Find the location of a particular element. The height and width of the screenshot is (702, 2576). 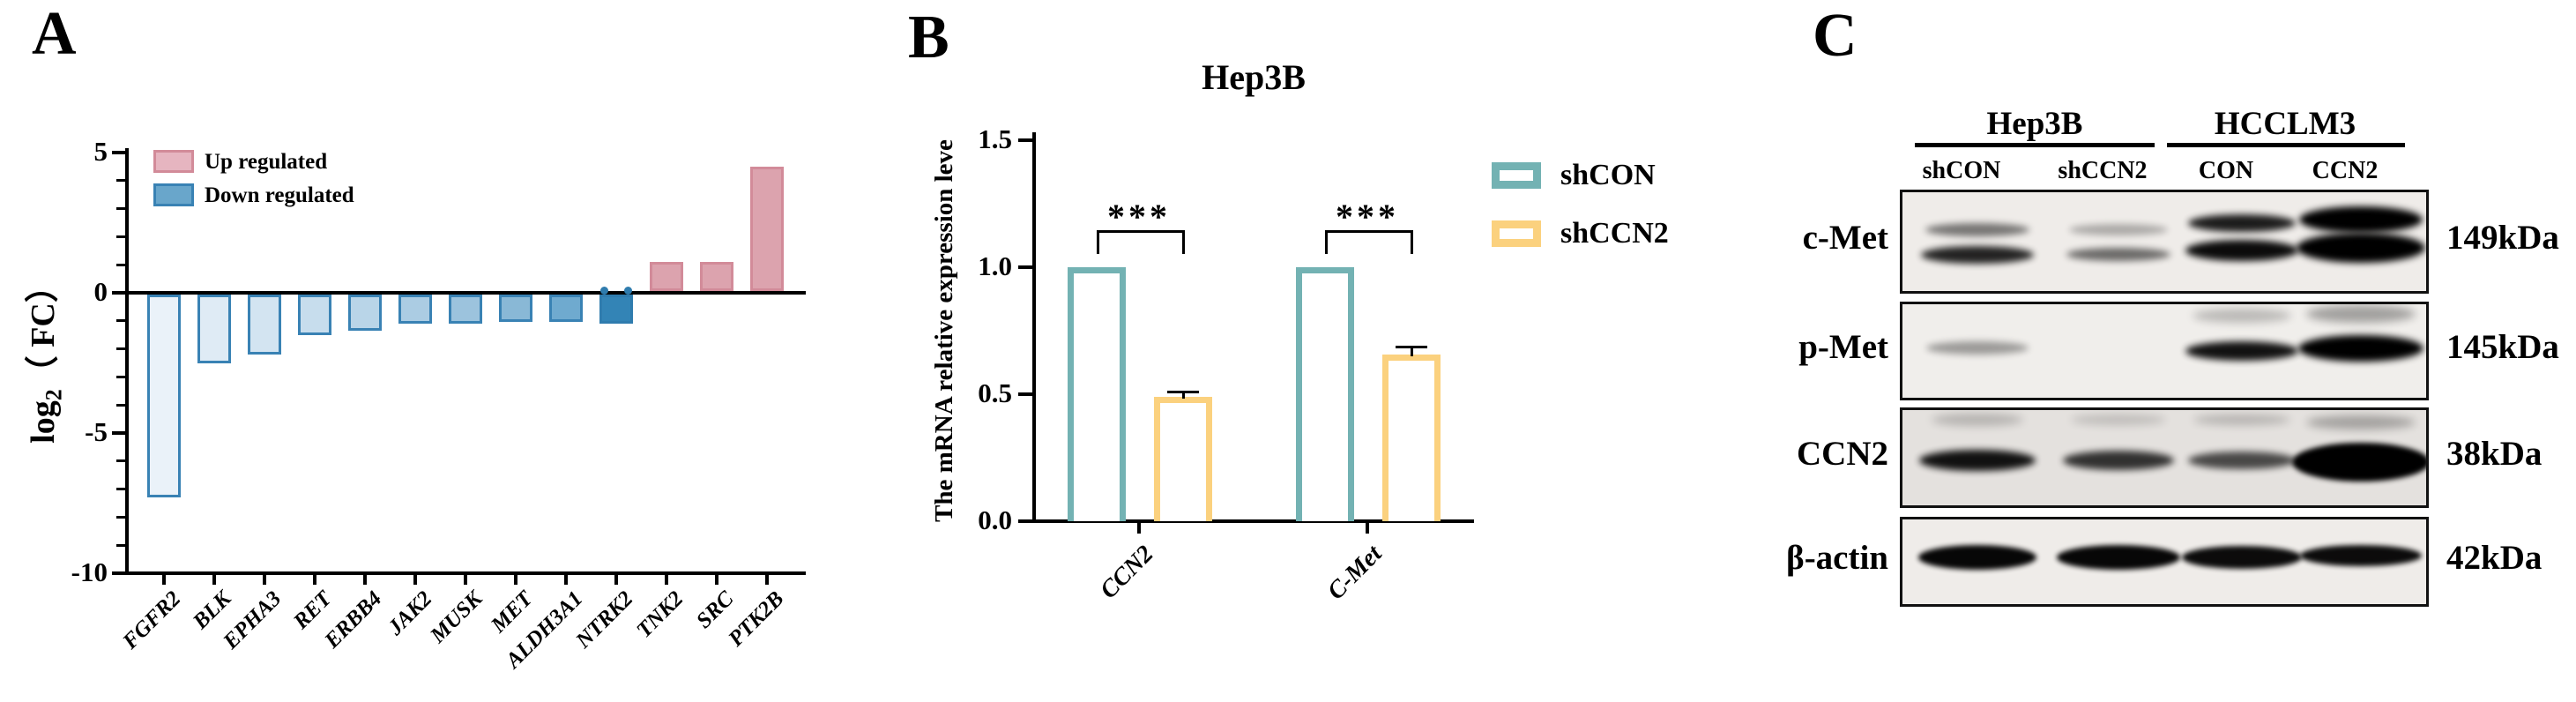

sig-bracket-C-Met is located at coordinates (1369, 231).